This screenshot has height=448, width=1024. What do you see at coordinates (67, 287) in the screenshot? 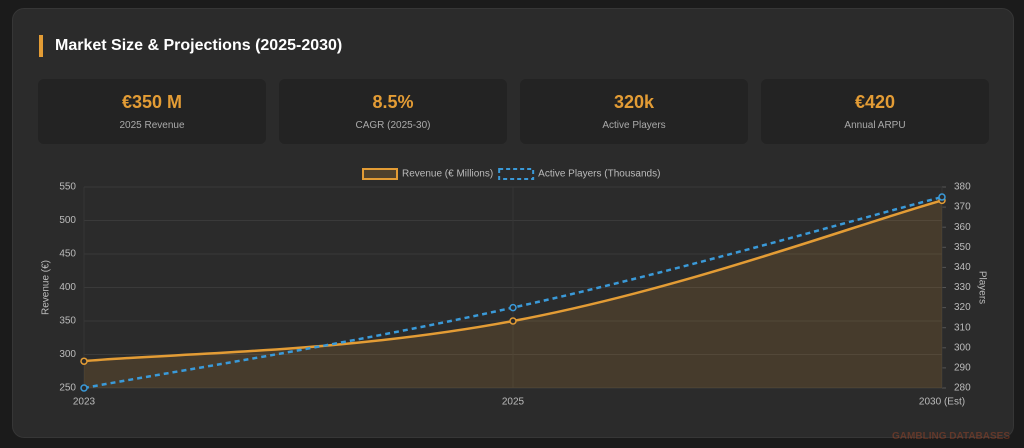
I see `y-tick-label: 400` at bounding box center [67, 287].